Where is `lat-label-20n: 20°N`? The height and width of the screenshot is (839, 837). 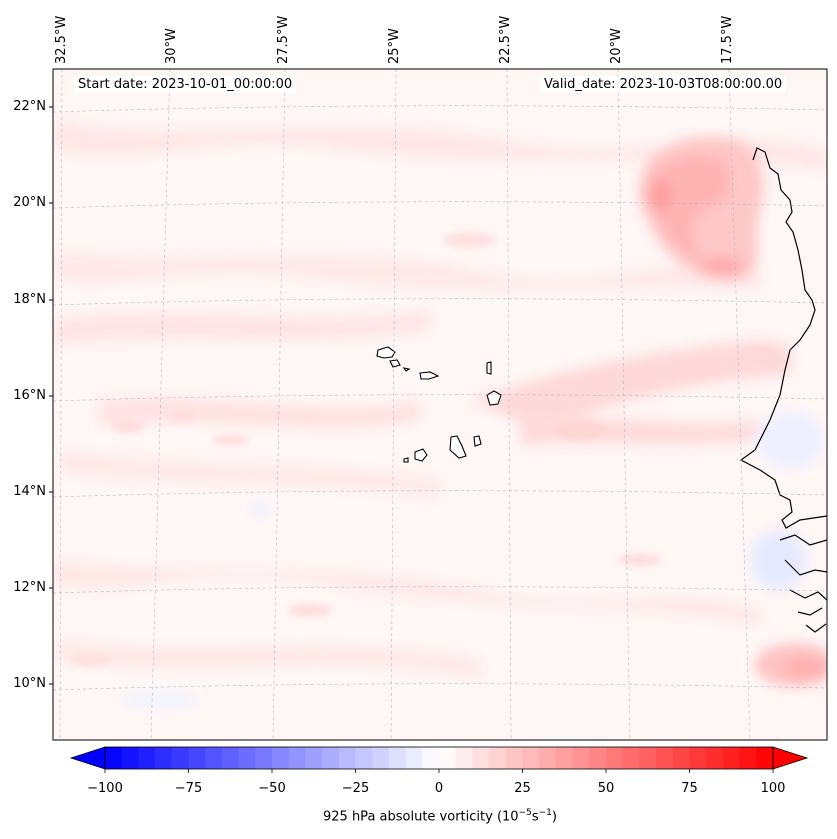 lat-label-20n: 20°N is located at coordinates (29, 202).